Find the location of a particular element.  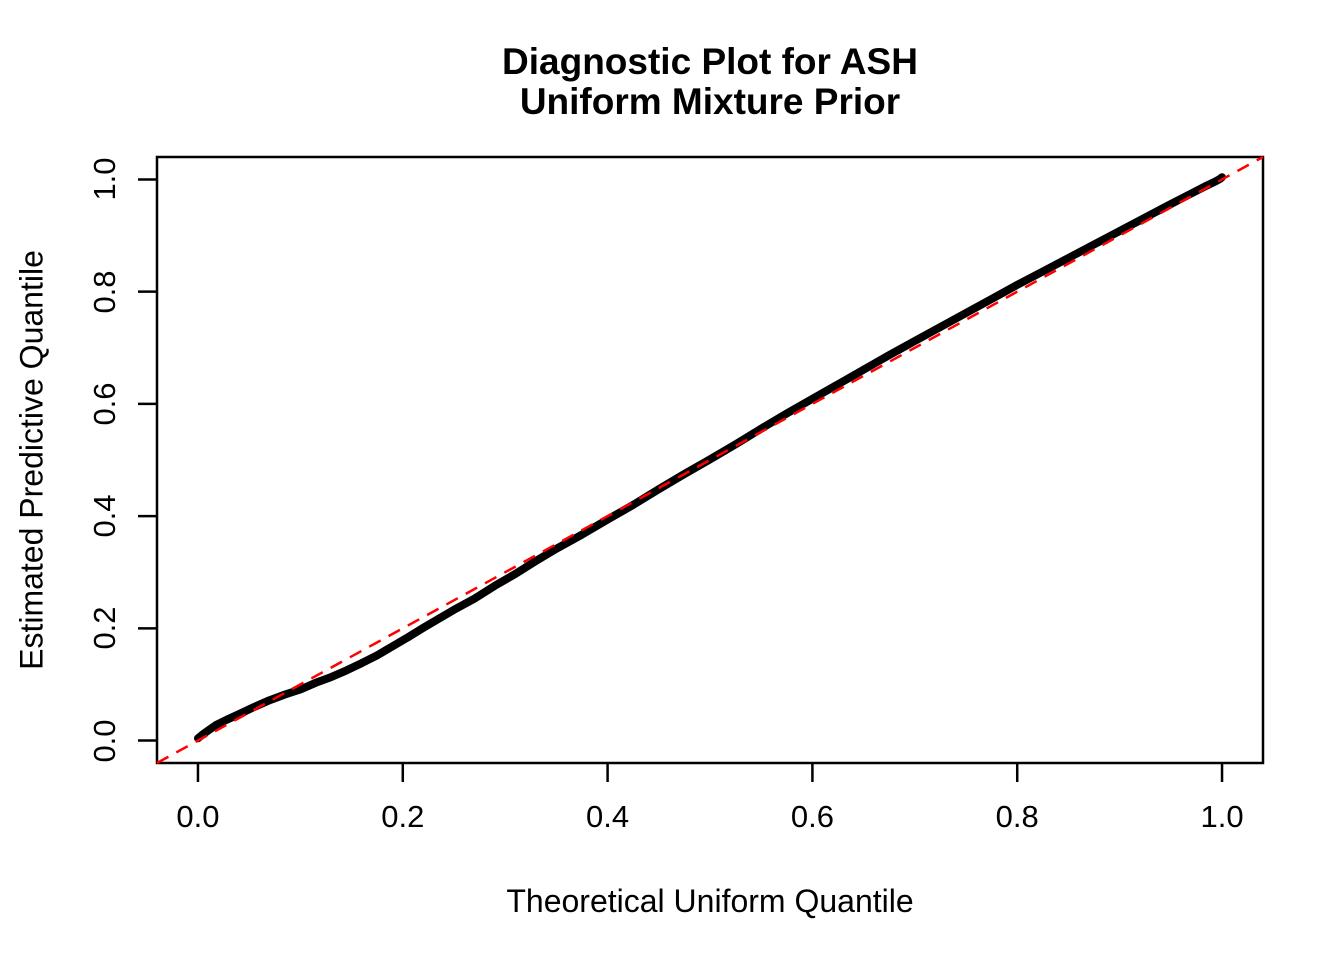

x-tick-label: 0.4 is located at coordinates (608, 816).